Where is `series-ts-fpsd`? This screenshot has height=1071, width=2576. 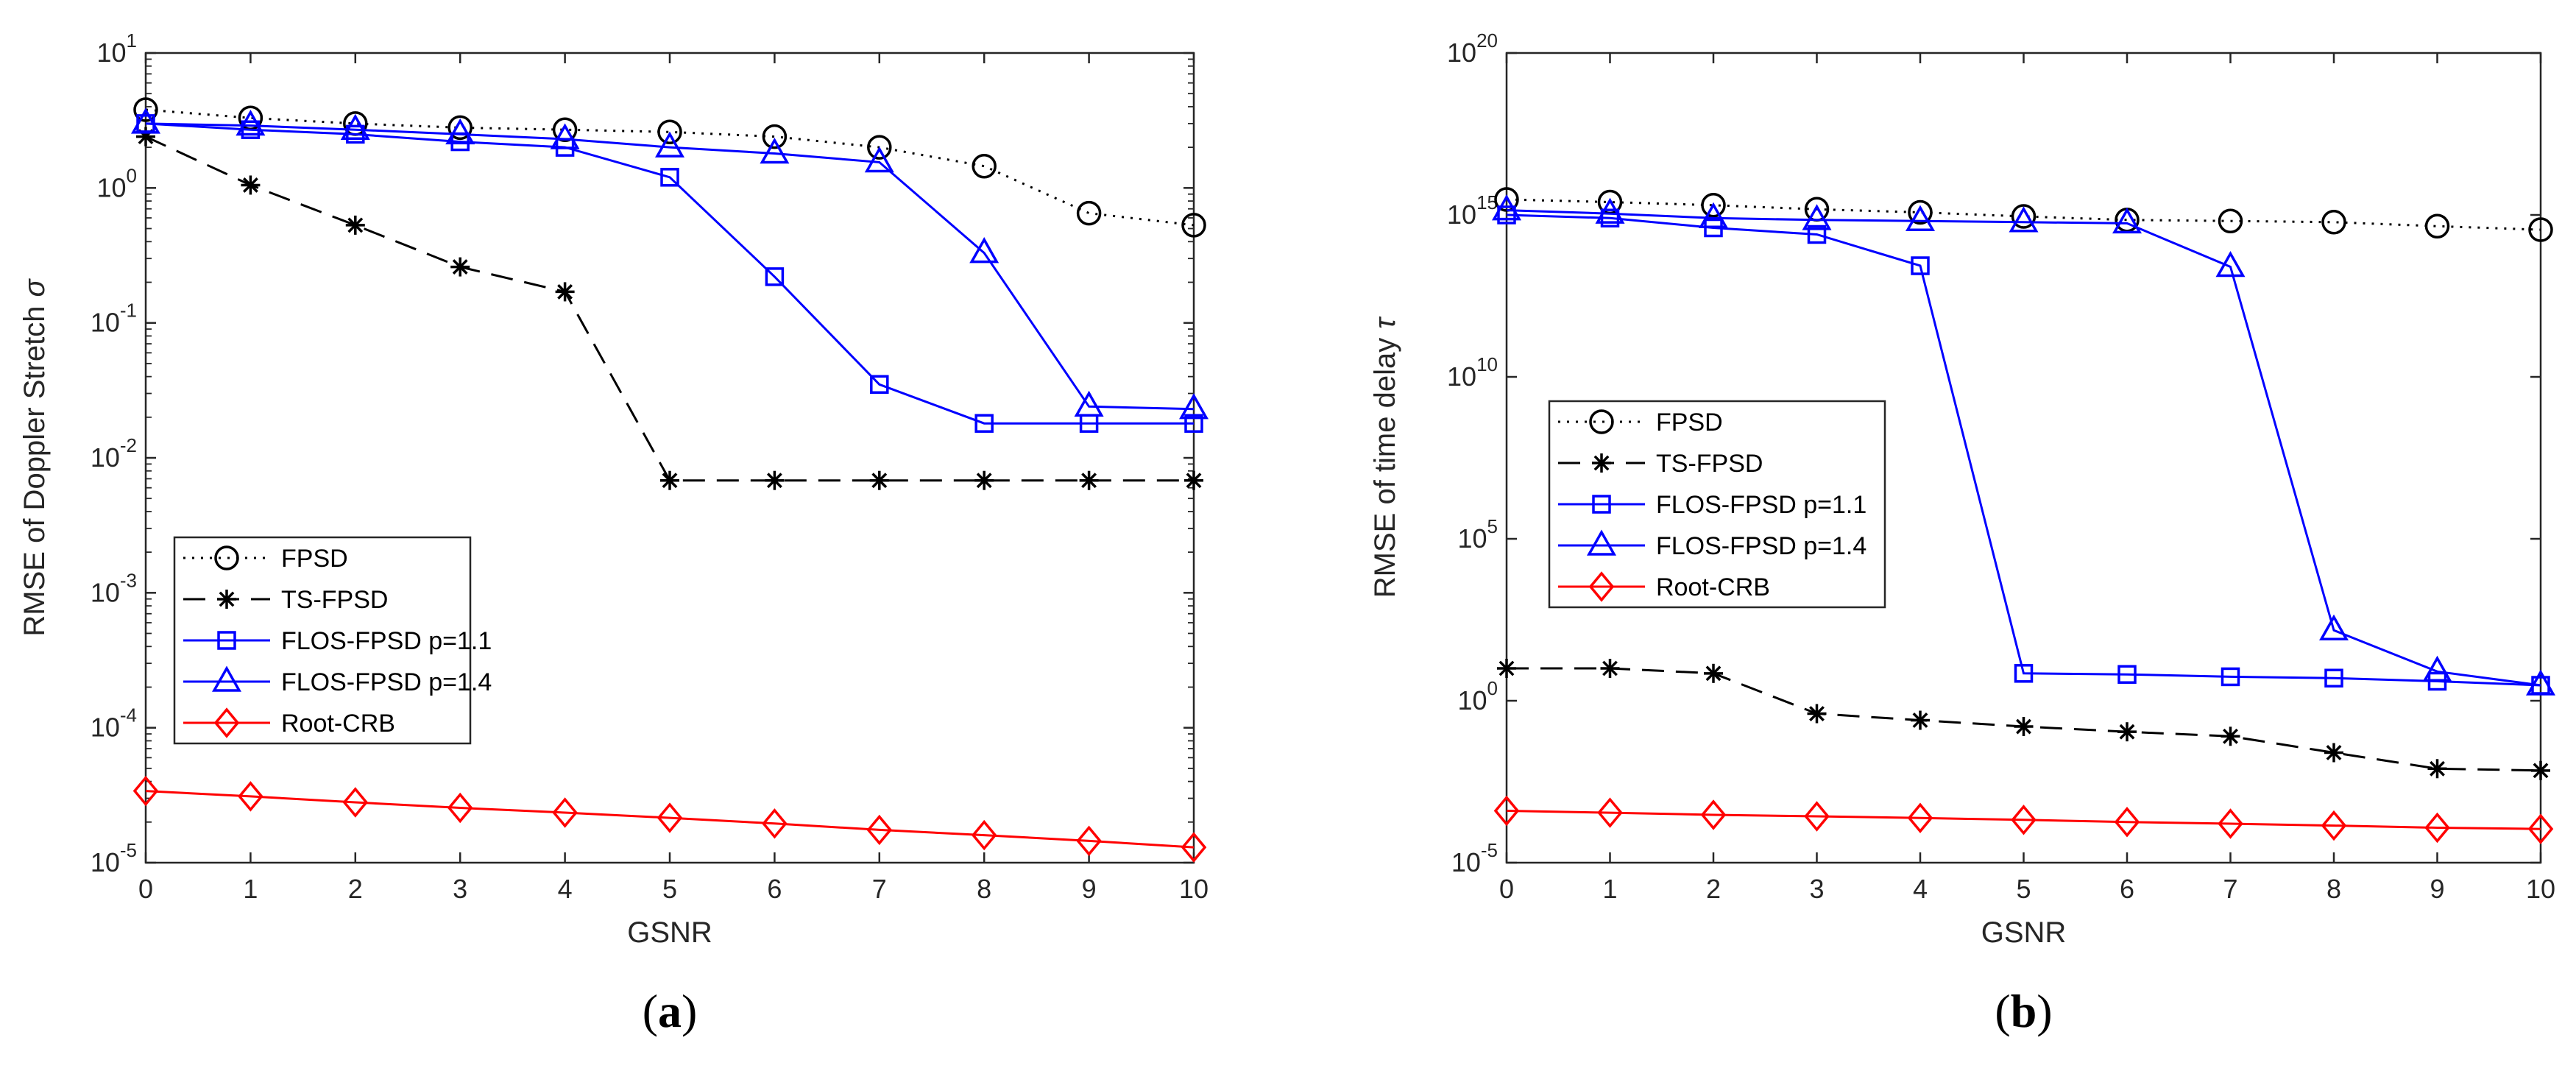
series-ts-fpsd is located at coordinates (669, 308).